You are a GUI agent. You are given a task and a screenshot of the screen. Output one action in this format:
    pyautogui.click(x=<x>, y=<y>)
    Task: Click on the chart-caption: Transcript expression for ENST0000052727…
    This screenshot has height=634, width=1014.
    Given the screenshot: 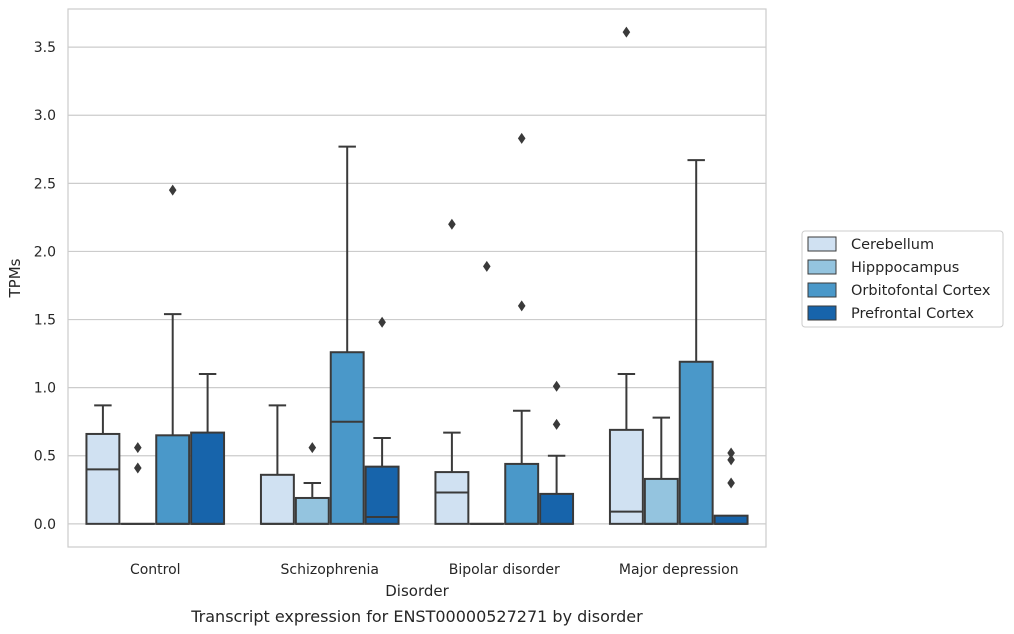 What is the action you would take?
    pyautogui.click(x=416, y=616)
    